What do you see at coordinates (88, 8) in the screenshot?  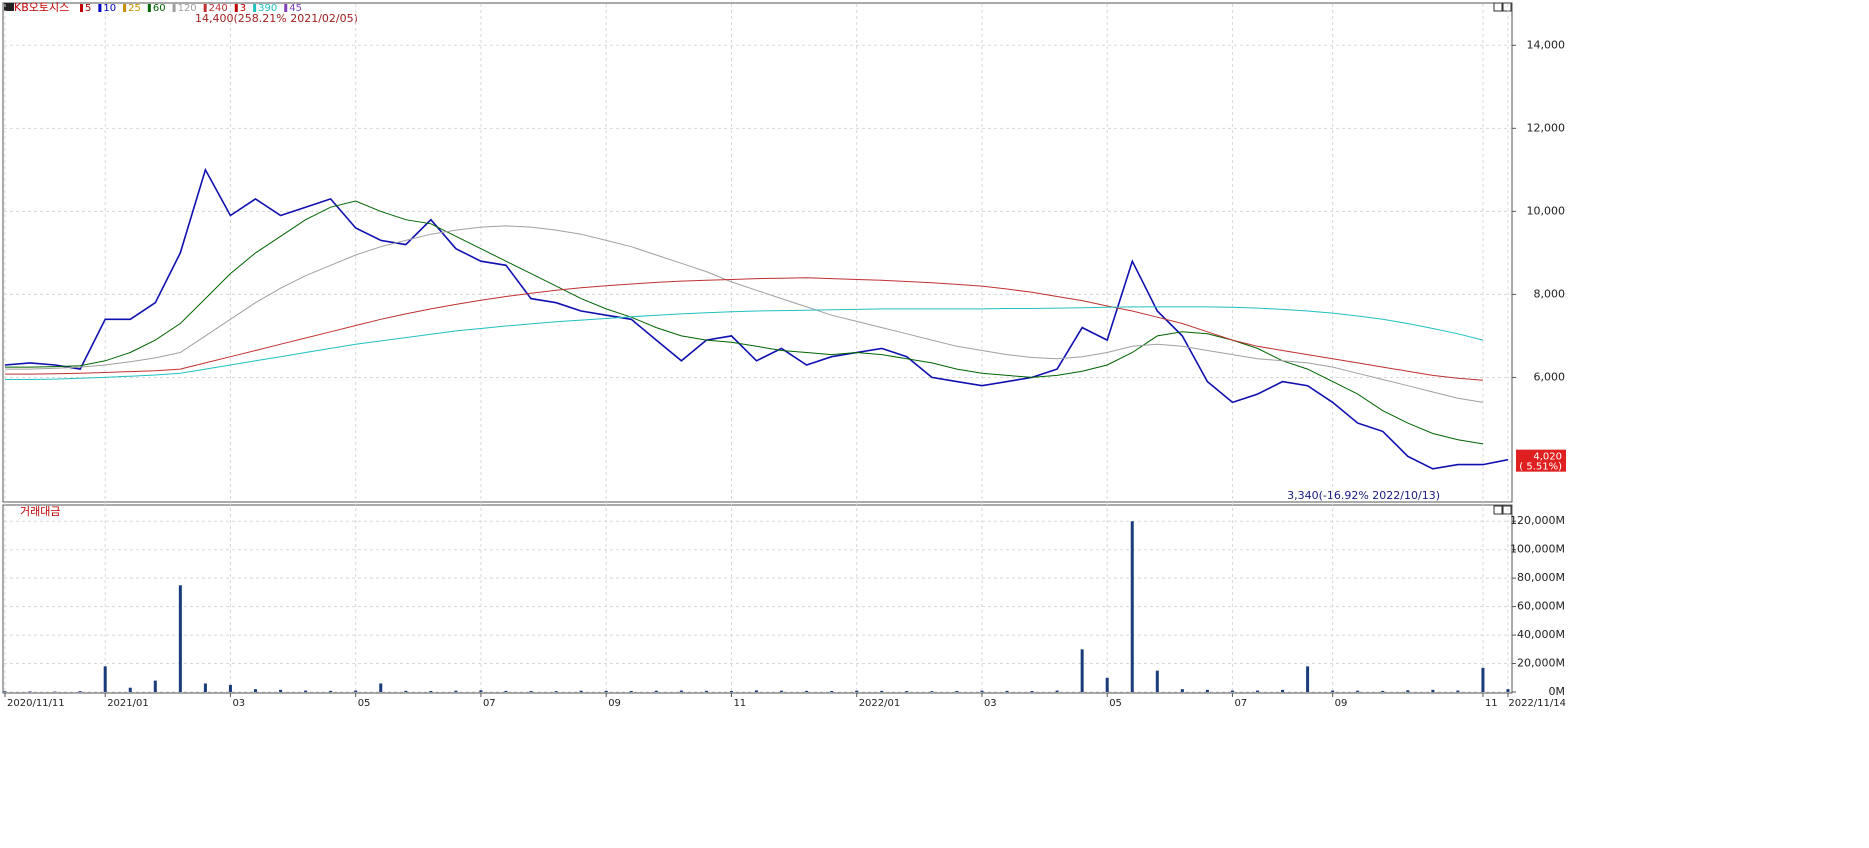 I see `legend-label: 5` at bounding box center [88, 8].